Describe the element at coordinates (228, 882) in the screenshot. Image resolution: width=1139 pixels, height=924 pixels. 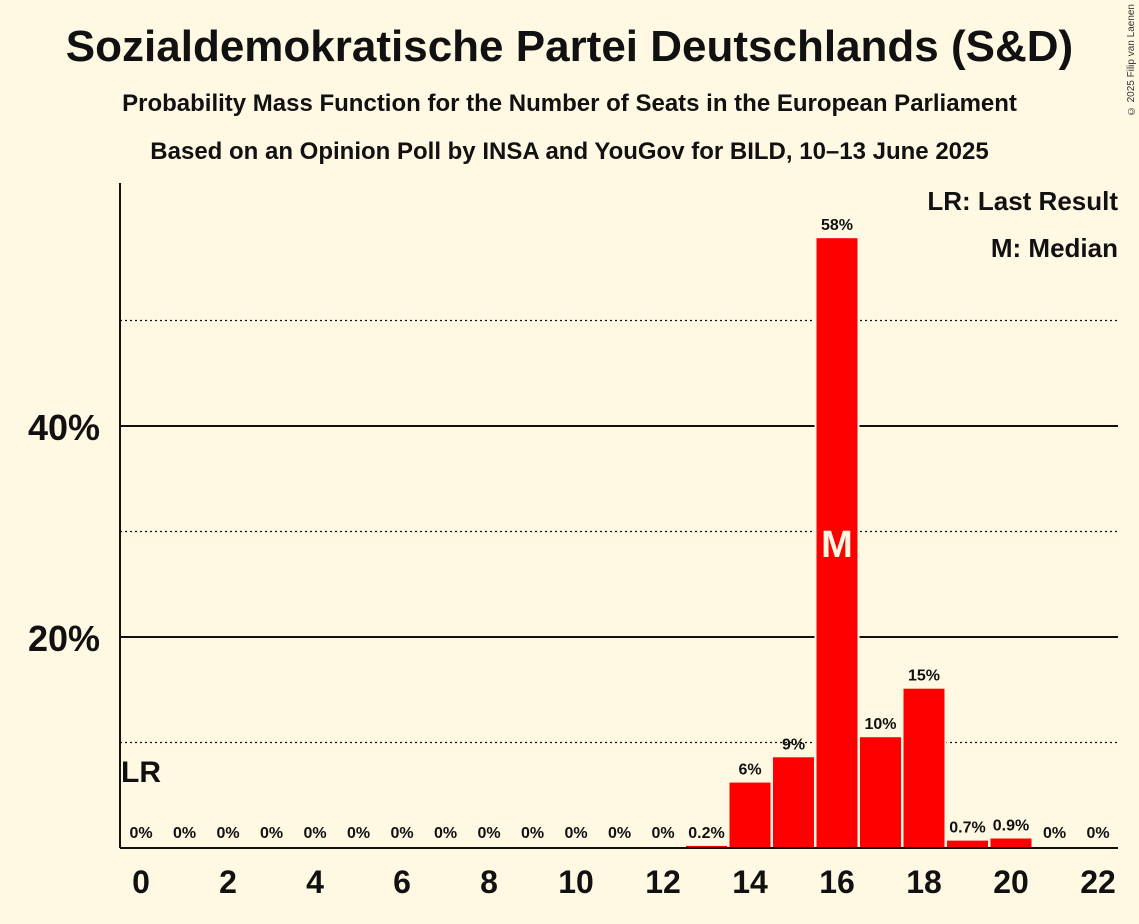
I see `x-tick-label-2: 2` at that location.